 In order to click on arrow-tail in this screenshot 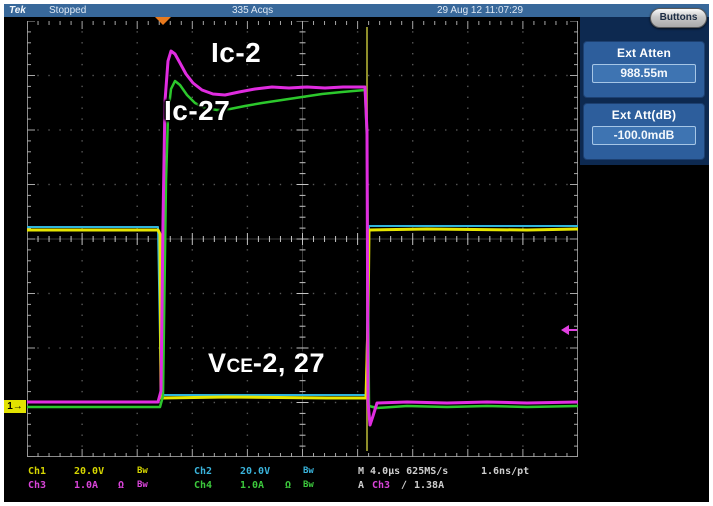, I will do `click(572, 330)`.